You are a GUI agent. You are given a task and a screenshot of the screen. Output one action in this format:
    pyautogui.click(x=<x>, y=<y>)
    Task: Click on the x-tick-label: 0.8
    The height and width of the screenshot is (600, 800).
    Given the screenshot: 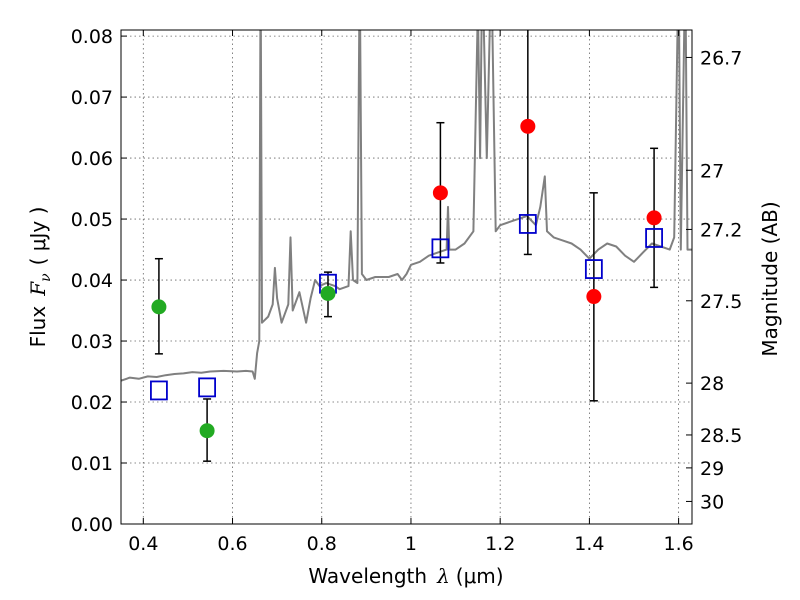 What is the action you would take?
    pyautogui.click(x=322, y=544)
    